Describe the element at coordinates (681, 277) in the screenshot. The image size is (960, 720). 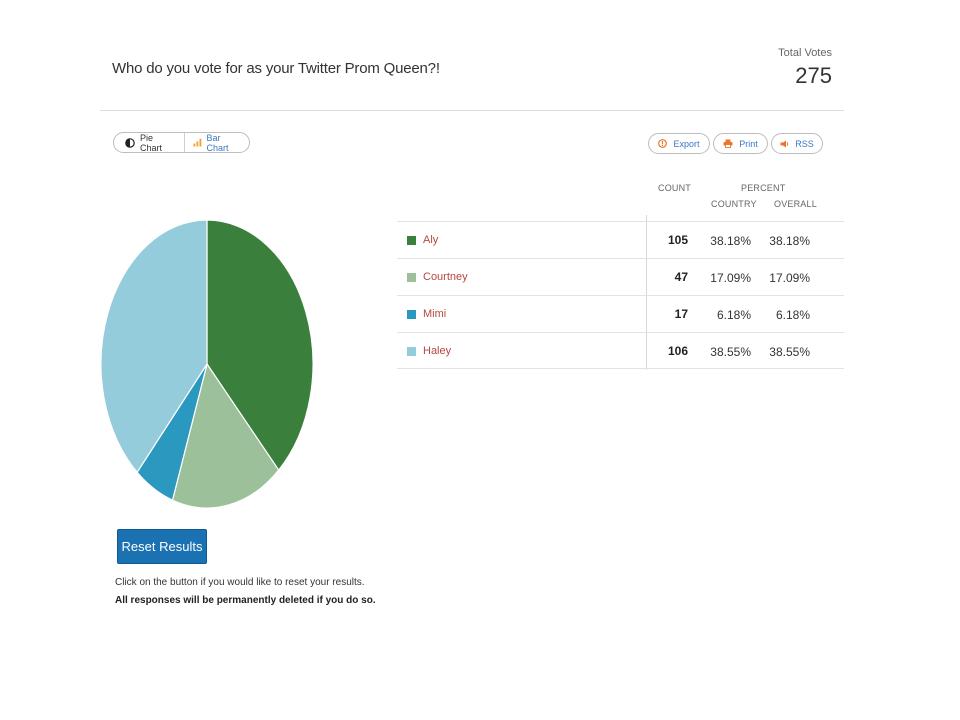
I see `vote-count: 47` at that location.